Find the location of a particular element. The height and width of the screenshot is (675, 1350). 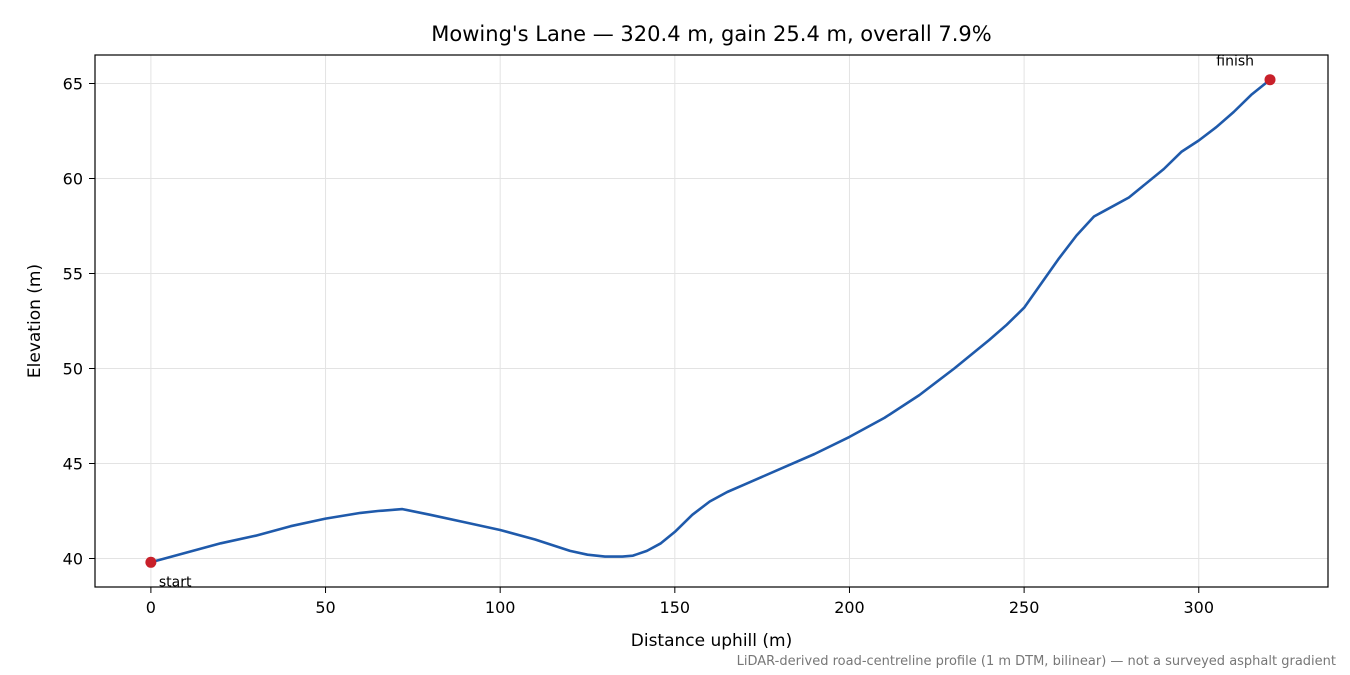

x-tick-label: 250 is located at coordinates (1024, 607).